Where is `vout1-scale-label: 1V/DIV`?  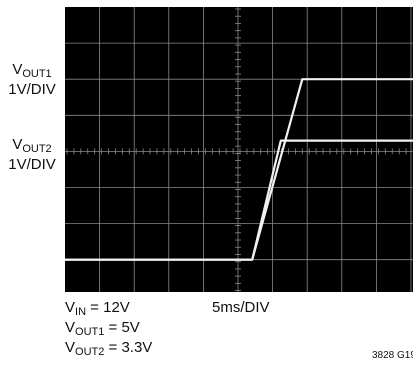 vout1-scale-label: 1V/DIV is located at coordinates (32, 89).